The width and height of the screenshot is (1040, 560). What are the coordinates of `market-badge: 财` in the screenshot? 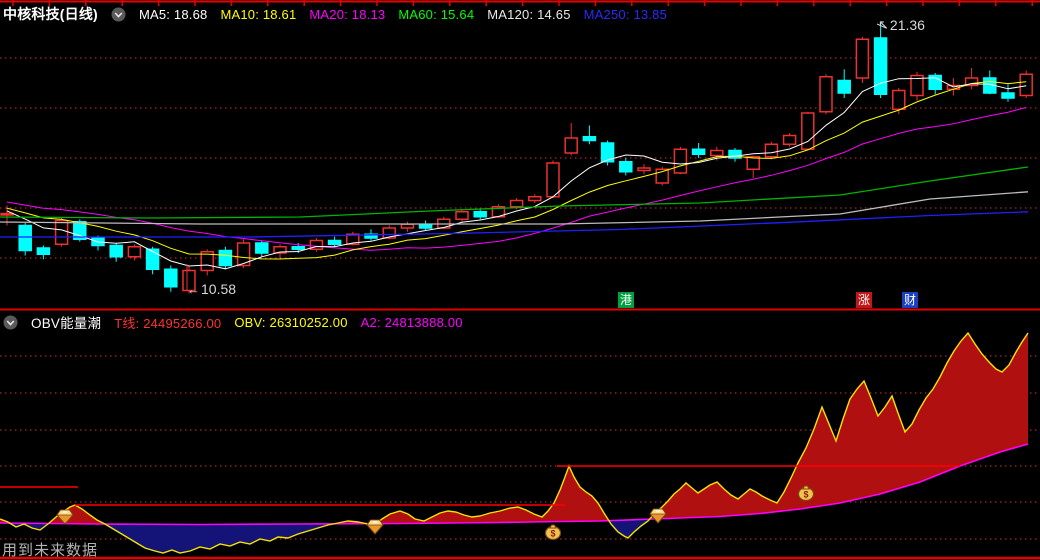 It's located at (910, 300).